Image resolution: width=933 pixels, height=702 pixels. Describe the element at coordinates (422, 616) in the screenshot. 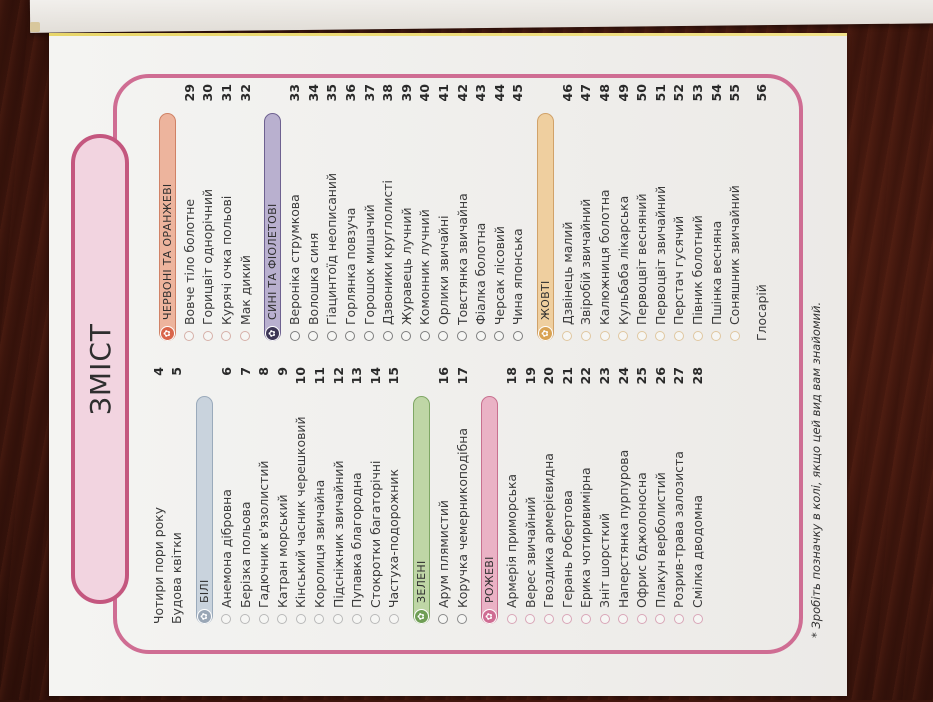

I see `flower-badge-icon: ✿` at that location.